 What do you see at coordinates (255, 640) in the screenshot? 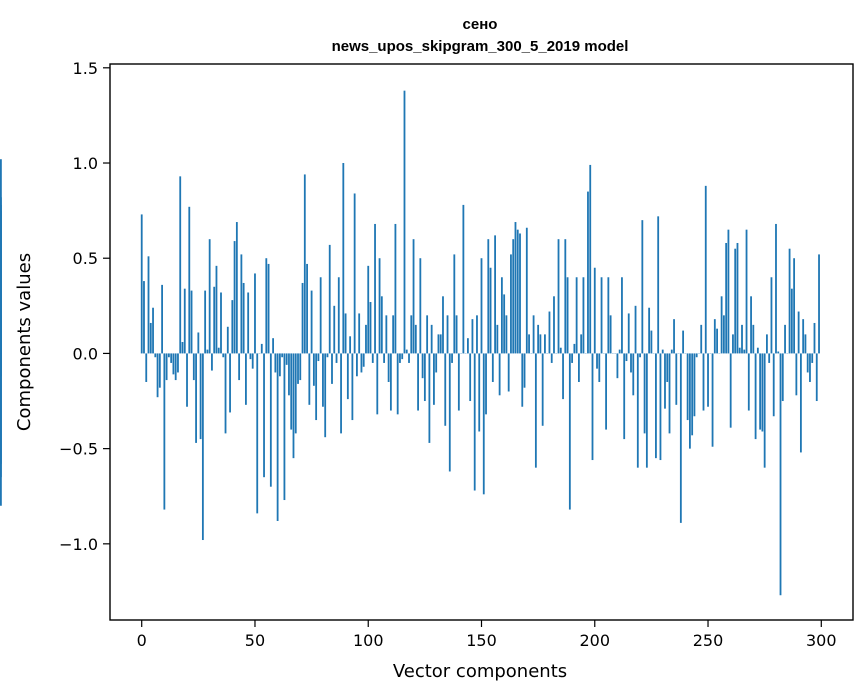
I see `x-tick-label: 50` at bounding box center [255, 640].